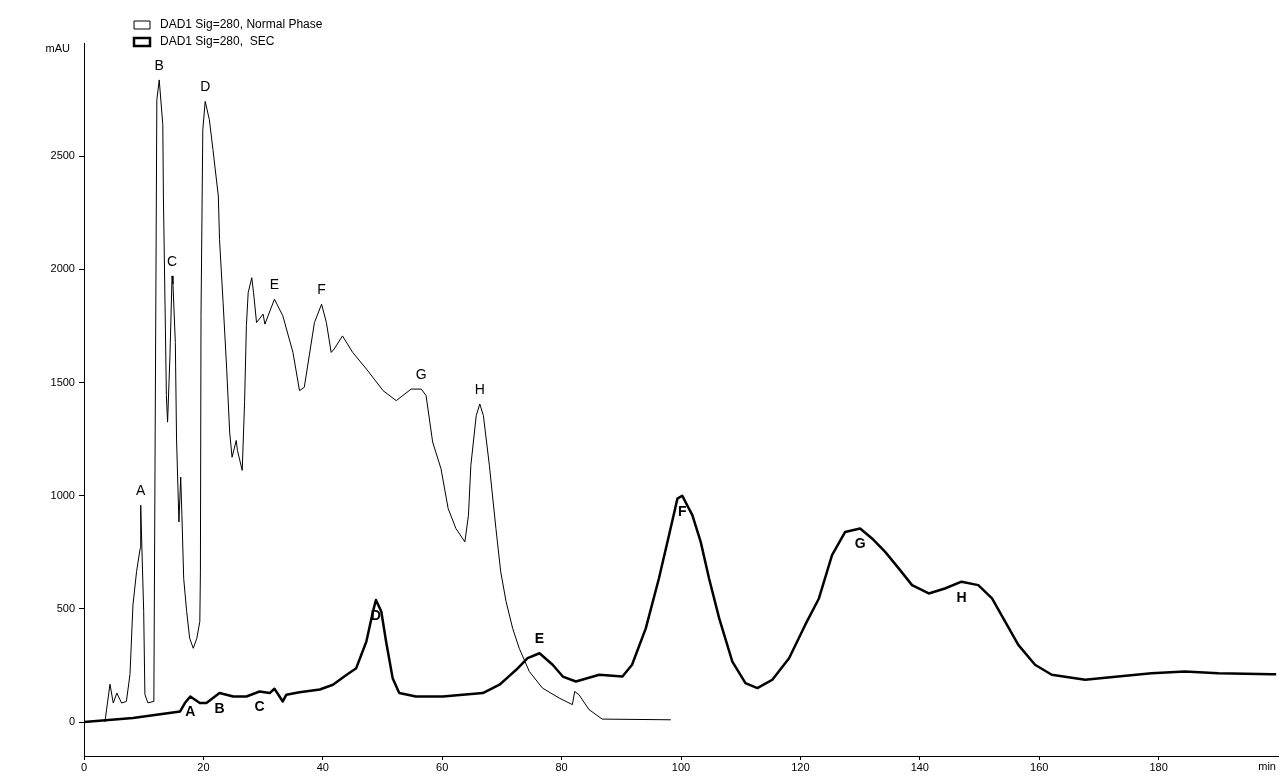  What do you see at coordinates (62, 381) in the screenshot?
I see `y-tick-label: 1500` at bounding box center [62, 381].